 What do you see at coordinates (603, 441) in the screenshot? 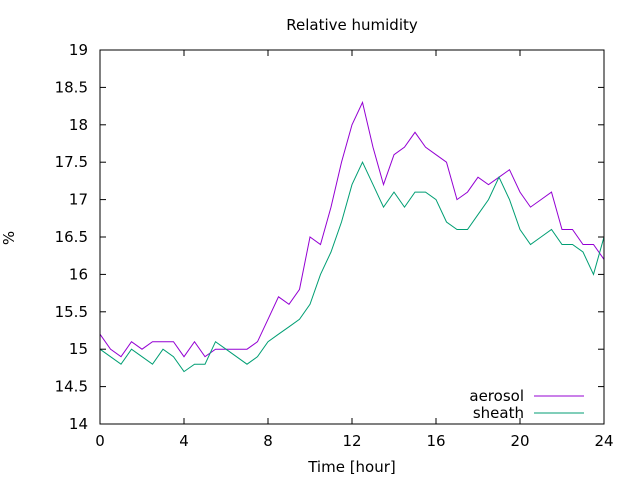
I see `x-tick-label: 24` at bounding box center [603, 441].